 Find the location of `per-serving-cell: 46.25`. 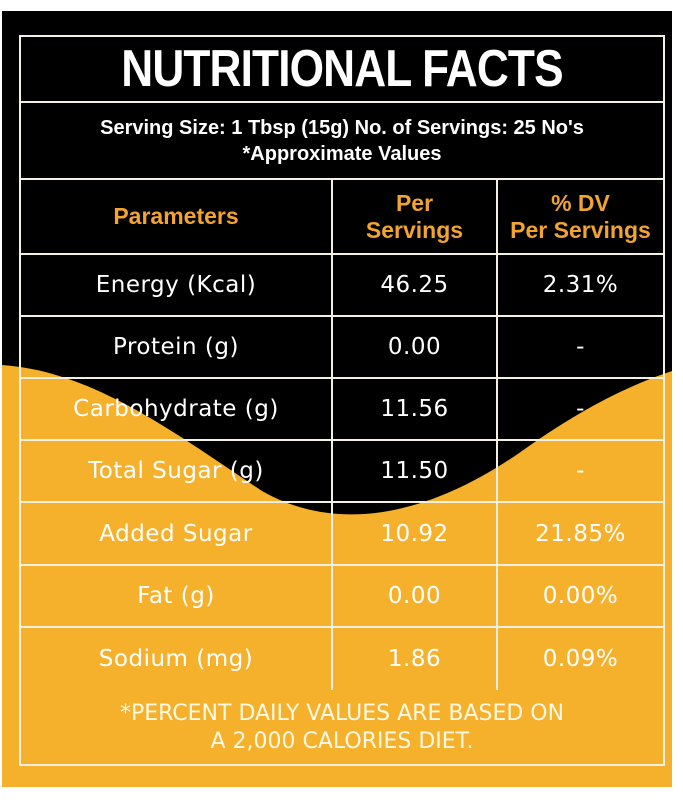

per-serving-cell: 46.25 is located at coordinates (415, 285).